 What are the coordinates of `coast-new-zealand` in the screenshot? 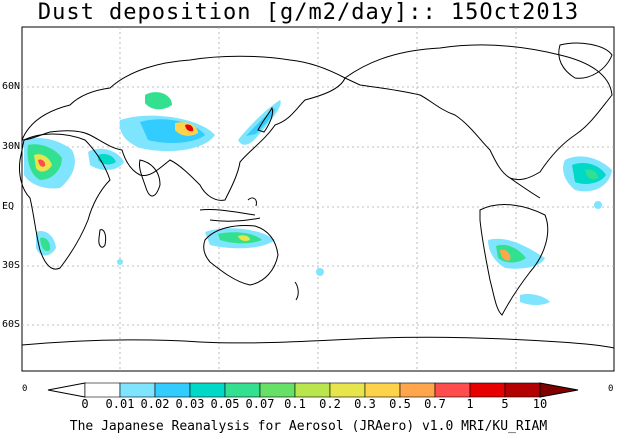 It's located at (296, 291).